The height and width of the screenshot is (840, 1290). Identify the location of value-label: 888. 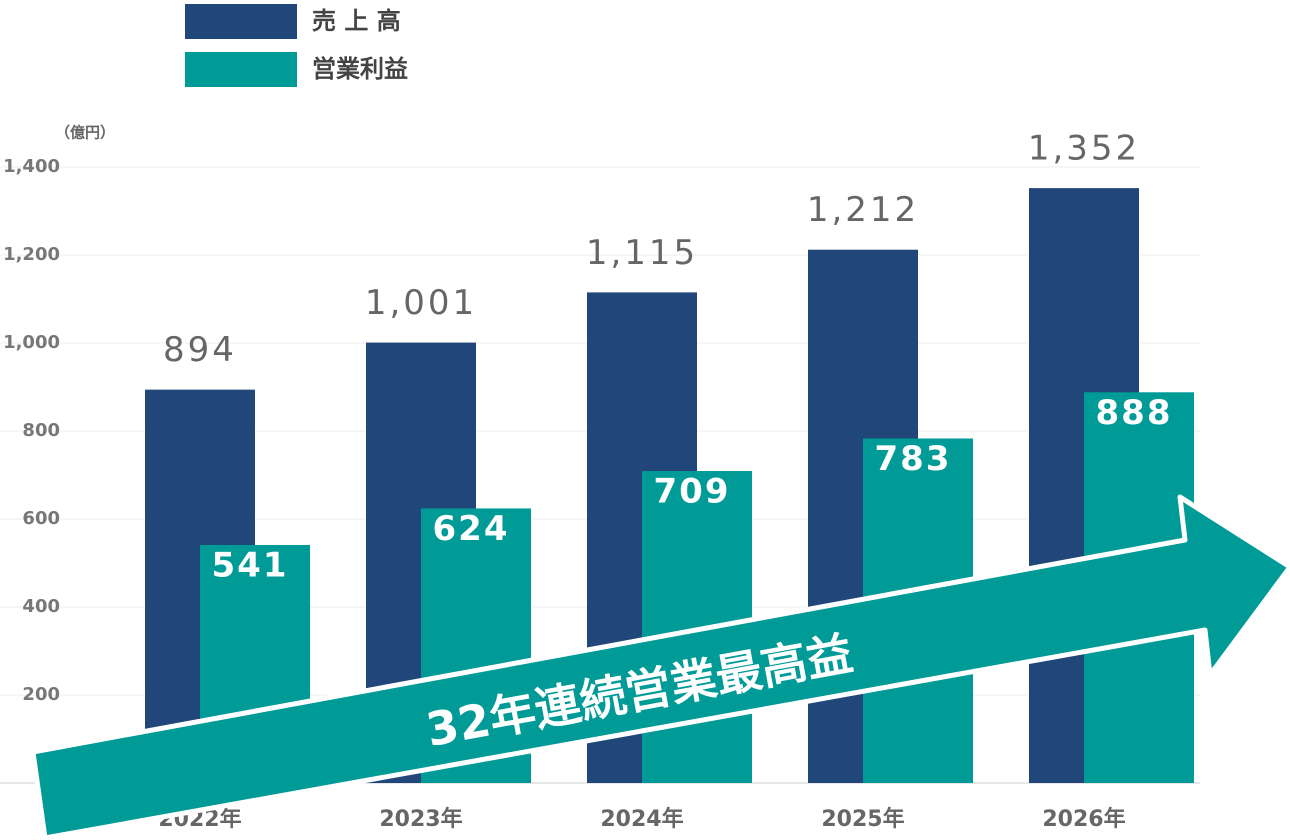
(1134, 413).